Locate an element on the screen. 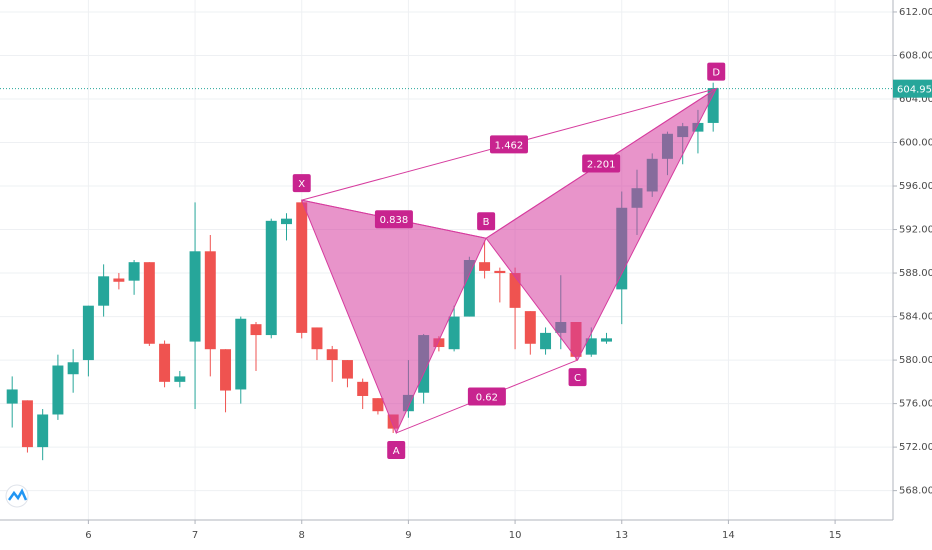 Image resolution: width=932 pixels, height=550 pixels. x-tick-label: 8 is located at coordinates (302, 535).